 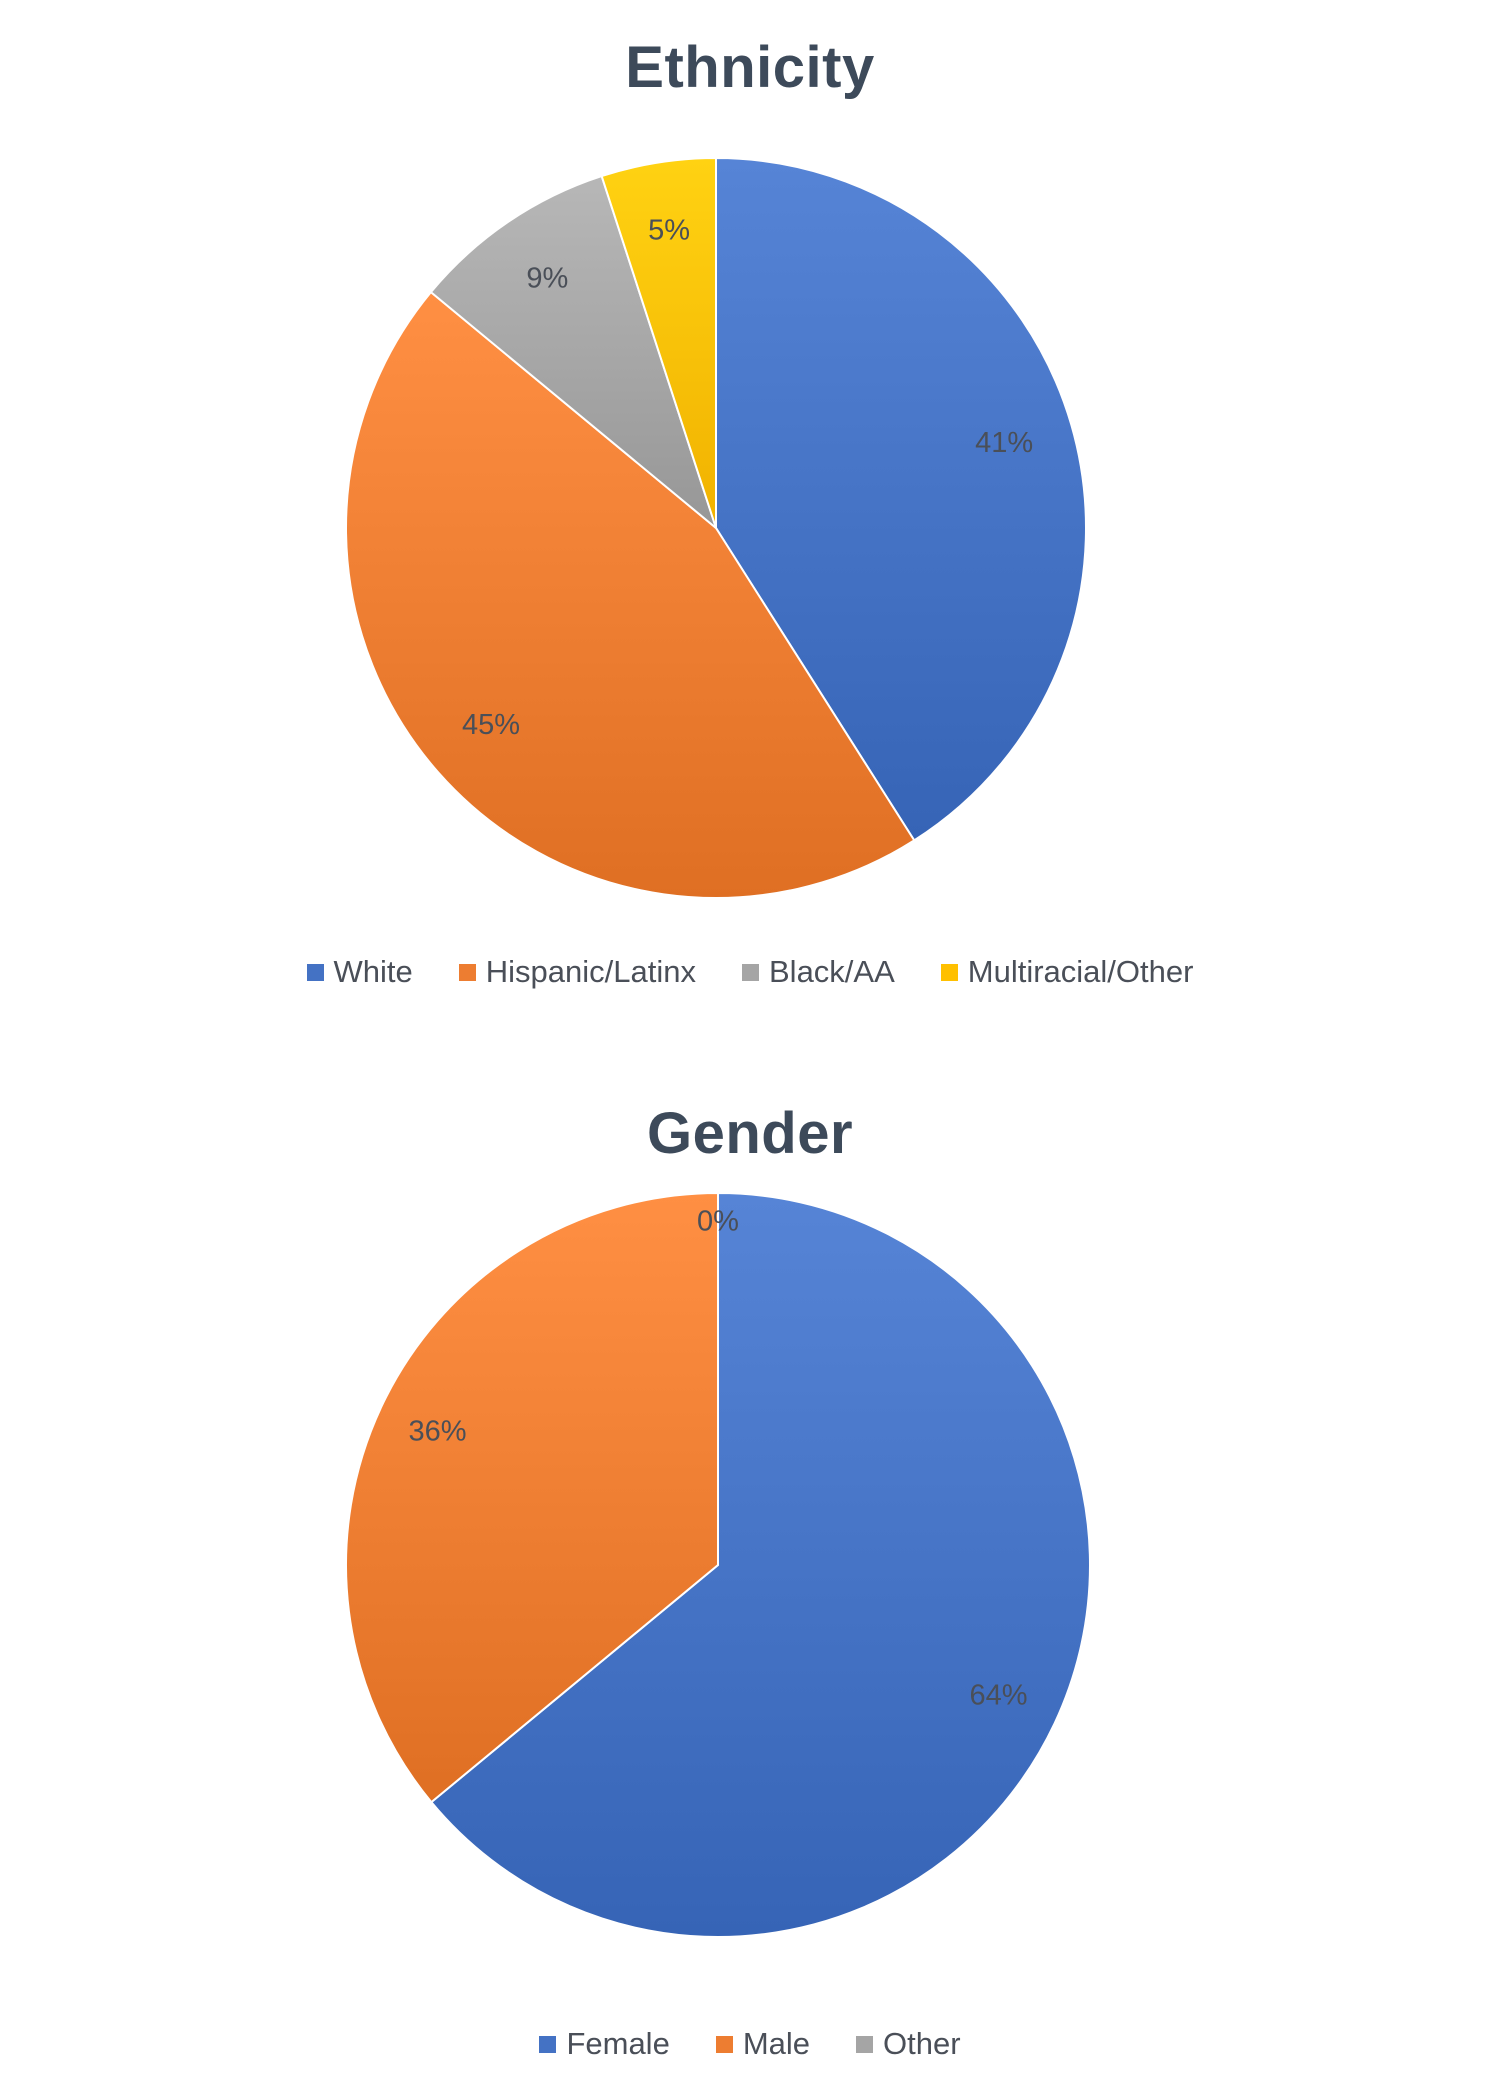 I want to click on legend-item-female: Female, so click(x=604, y=2044).